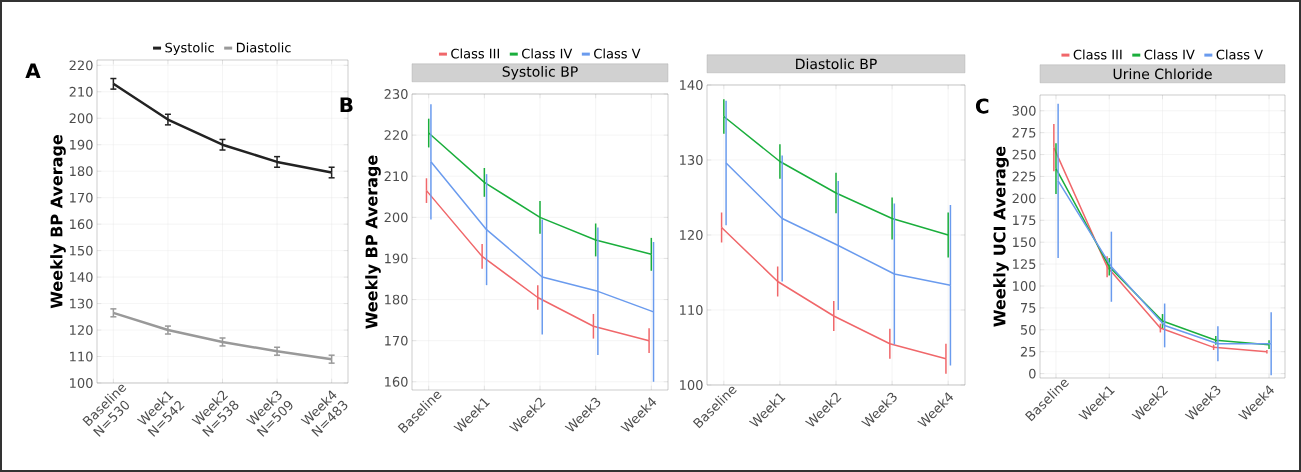 The image size is (1301, 472). Describe the element at coordinates (263, 47) in the screenshot. I see `legend-label: Diastolic` at that location.